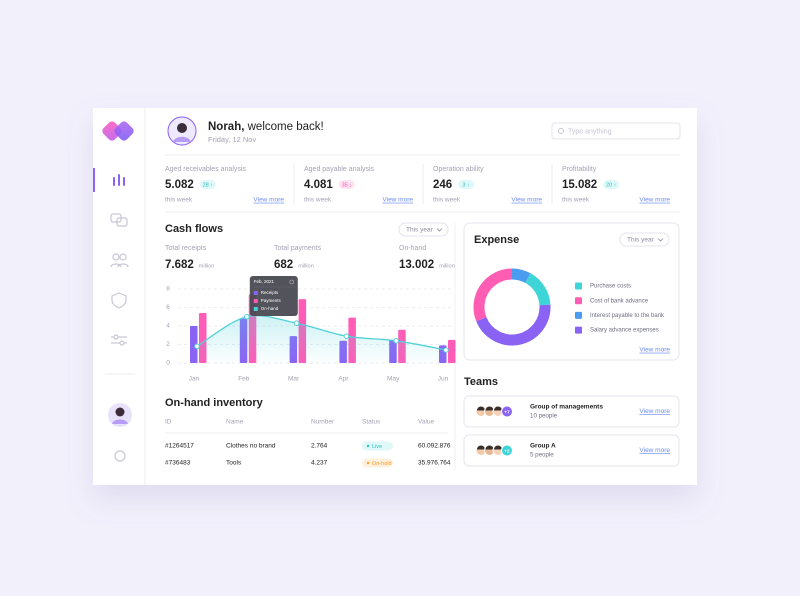 Image resolution: width=800 pixels, height=596 pixels. What do you see at coordinates (452, 351) in the screenshot?
I see `bar` at bounding box center [452, 351].